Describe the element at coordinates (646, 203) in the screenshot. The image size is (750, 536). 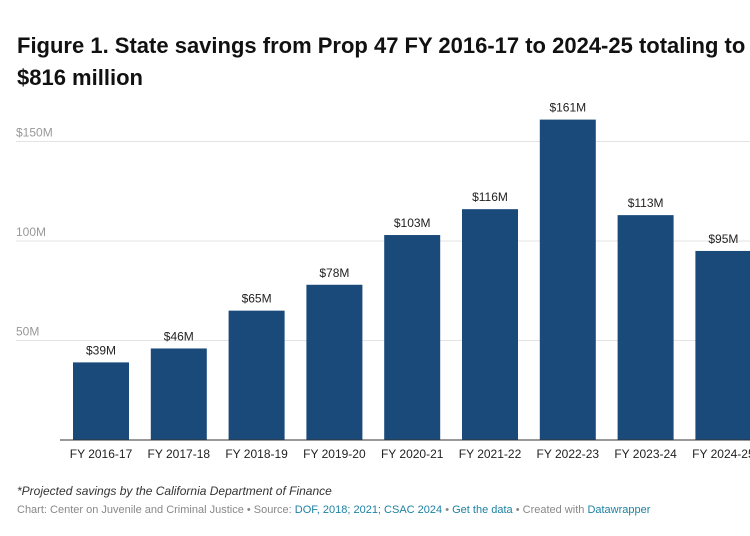
I see `value-label: $113M` at that location.